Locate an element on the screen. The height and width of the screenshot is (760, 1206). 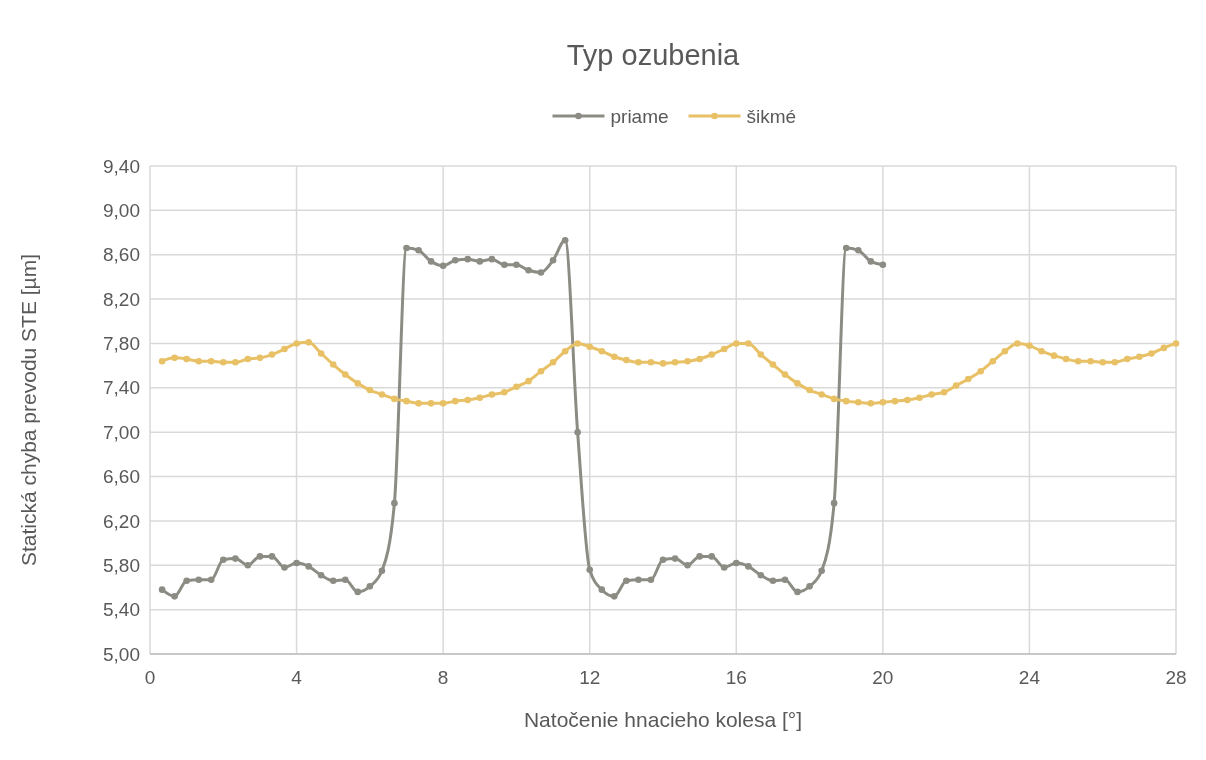
x-tick-label: 28 is located at coordinates (1176, 677).